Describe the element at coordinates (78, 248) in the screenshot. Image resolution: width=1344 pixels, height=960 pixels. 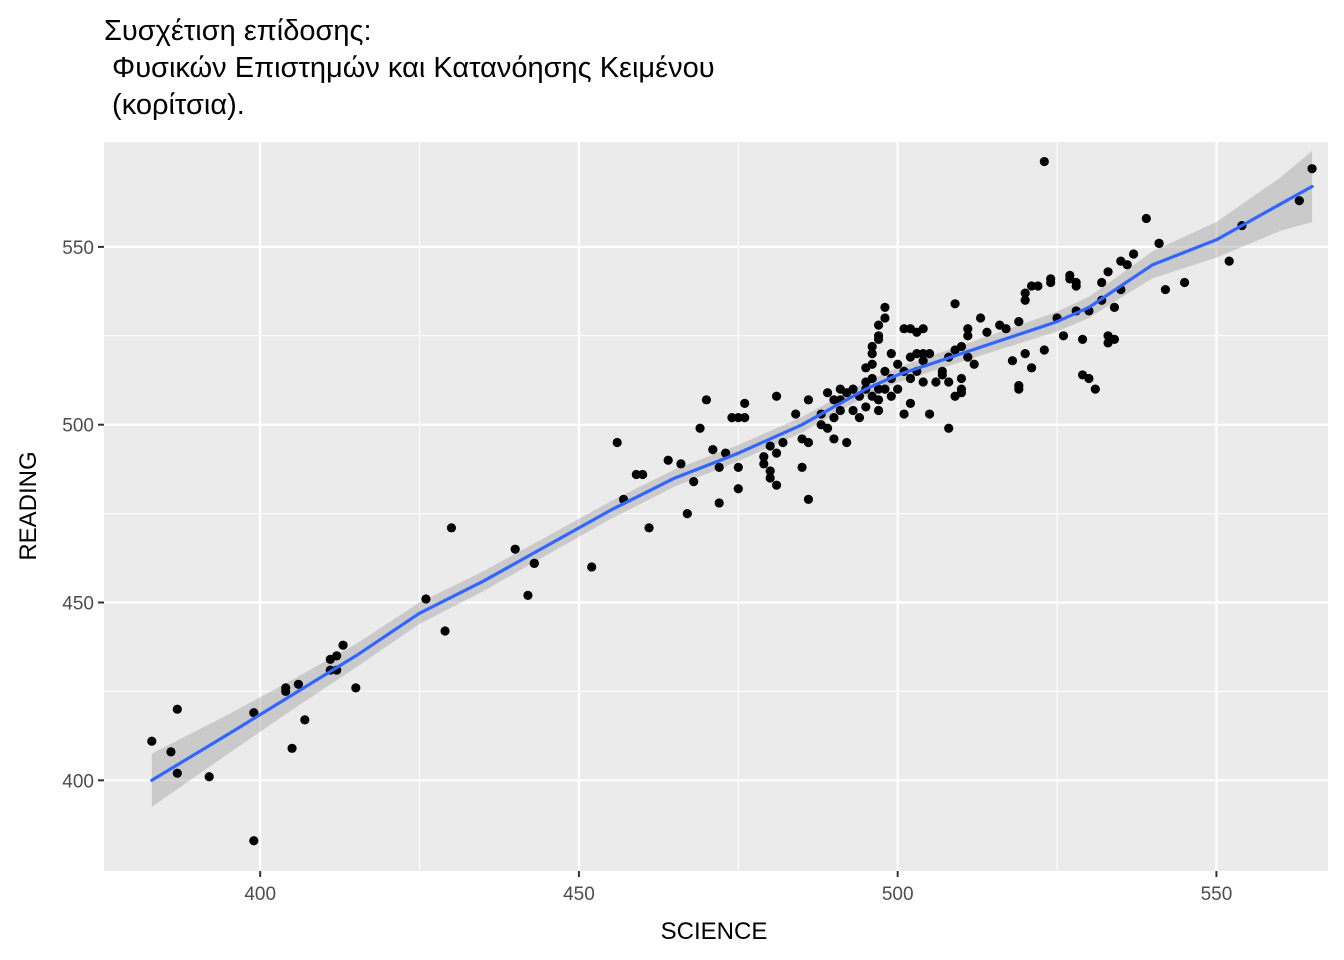
I see `y-tick-label: 550` at that location.